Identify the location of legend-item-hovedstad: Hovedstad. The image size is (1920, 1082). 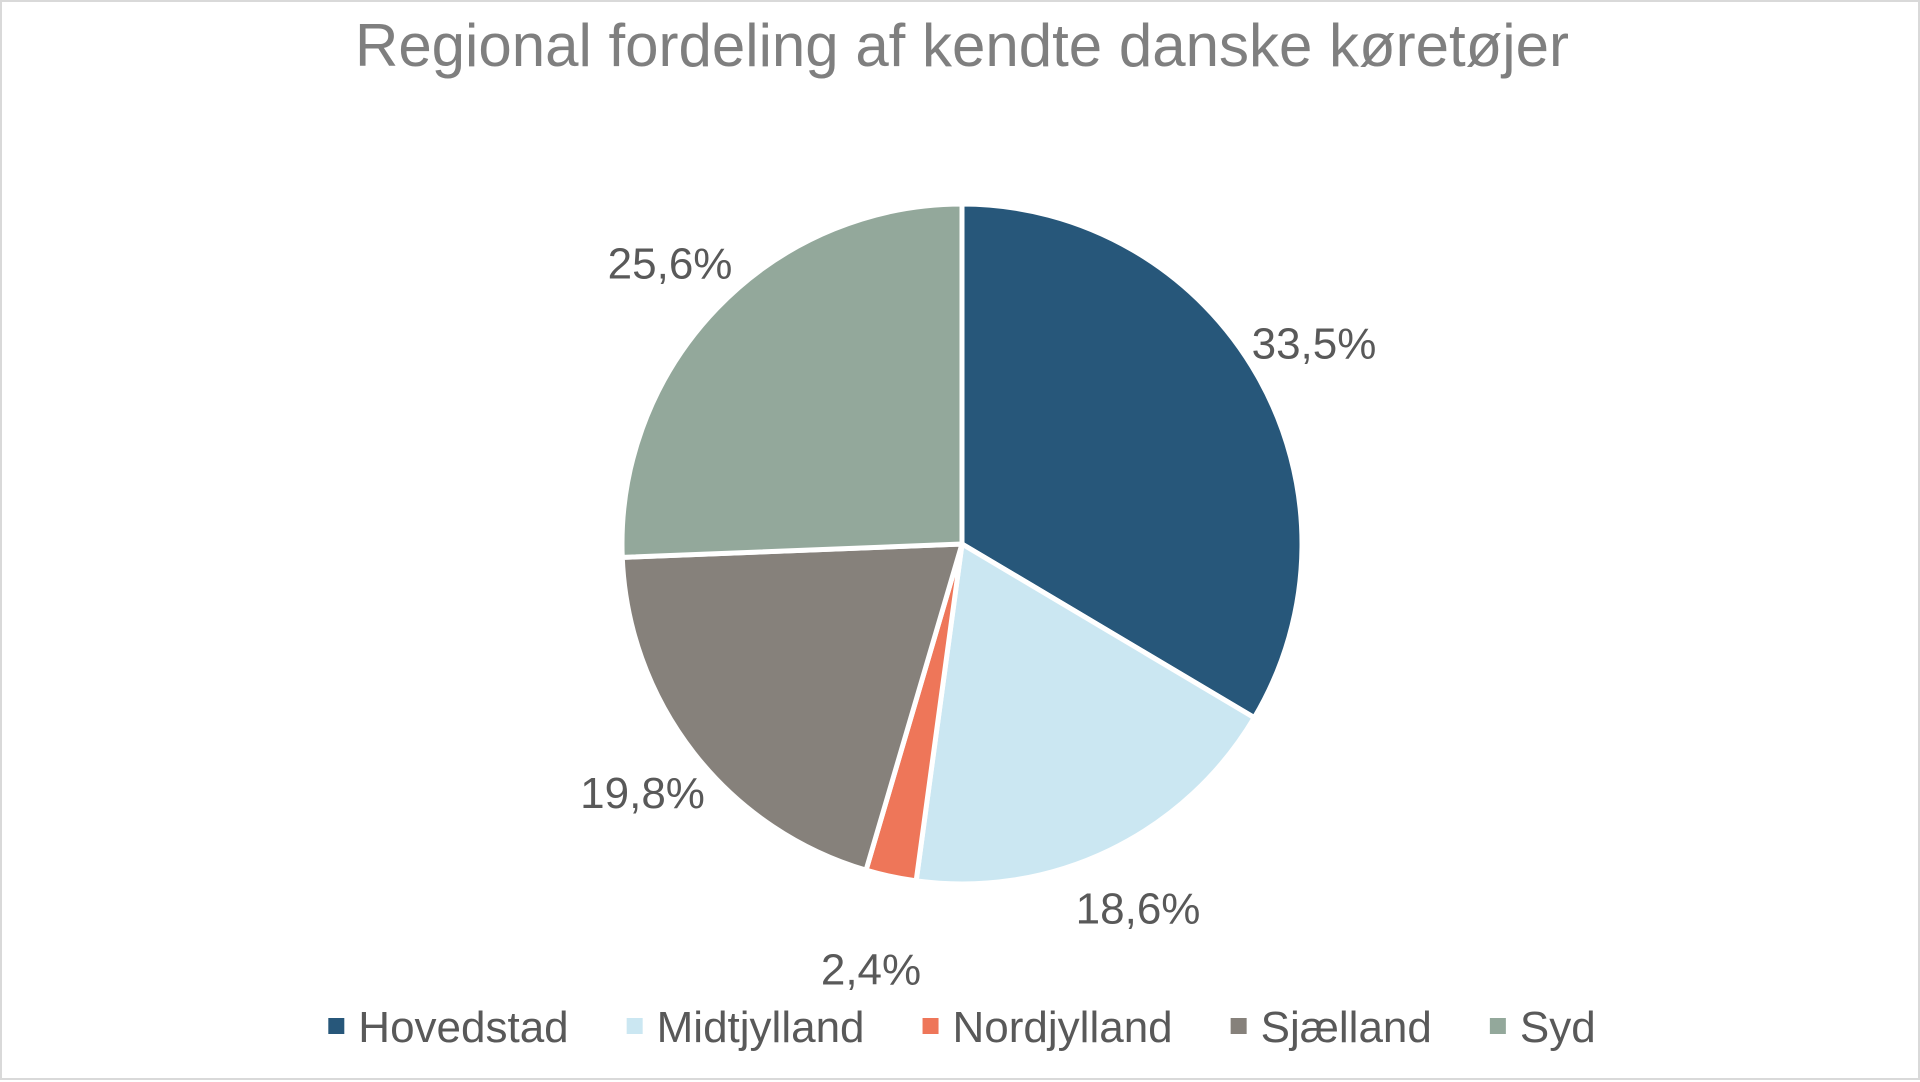
(448, 1027).